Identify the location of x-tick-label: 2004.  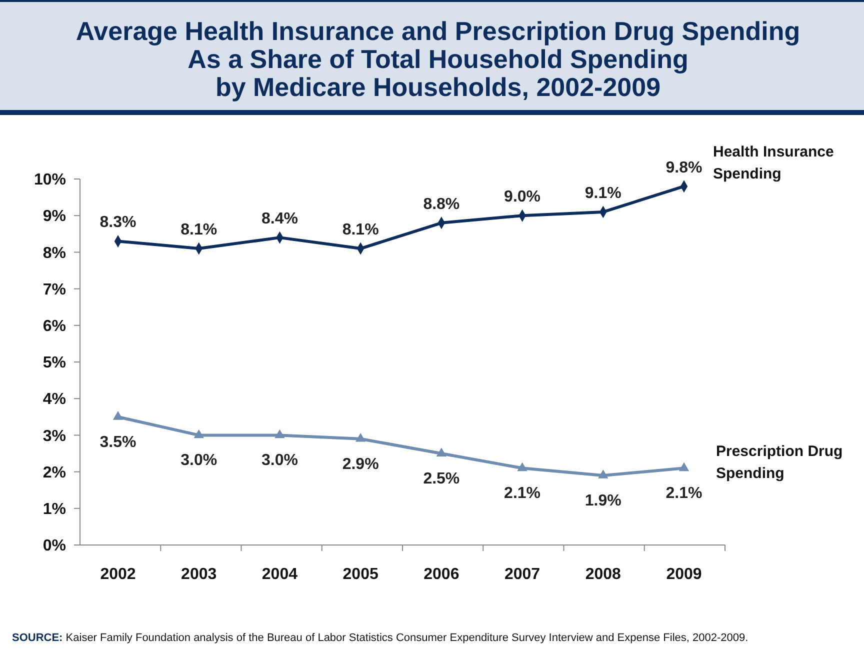
(280, 574).